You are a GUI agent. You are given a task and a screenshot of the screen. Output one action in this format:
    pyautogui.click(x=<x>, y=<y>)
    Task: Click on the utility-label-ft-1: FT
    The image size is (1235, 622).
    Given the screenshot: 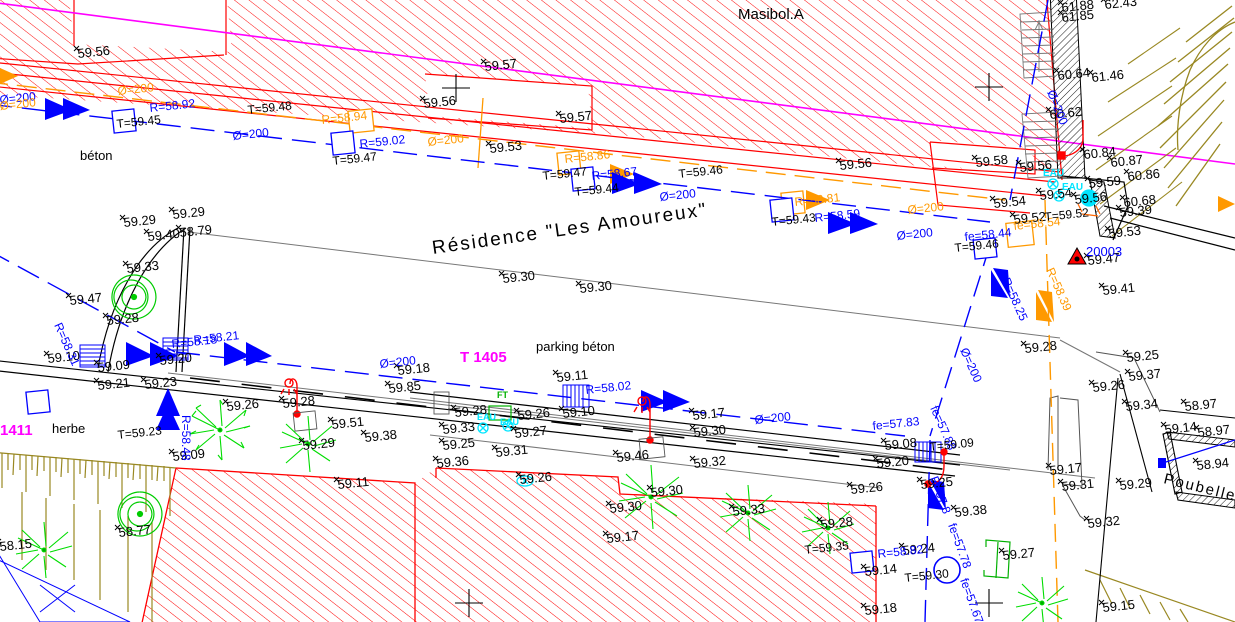 What is the action you would take?
    pyautogui.click(x=502, y=395)
    